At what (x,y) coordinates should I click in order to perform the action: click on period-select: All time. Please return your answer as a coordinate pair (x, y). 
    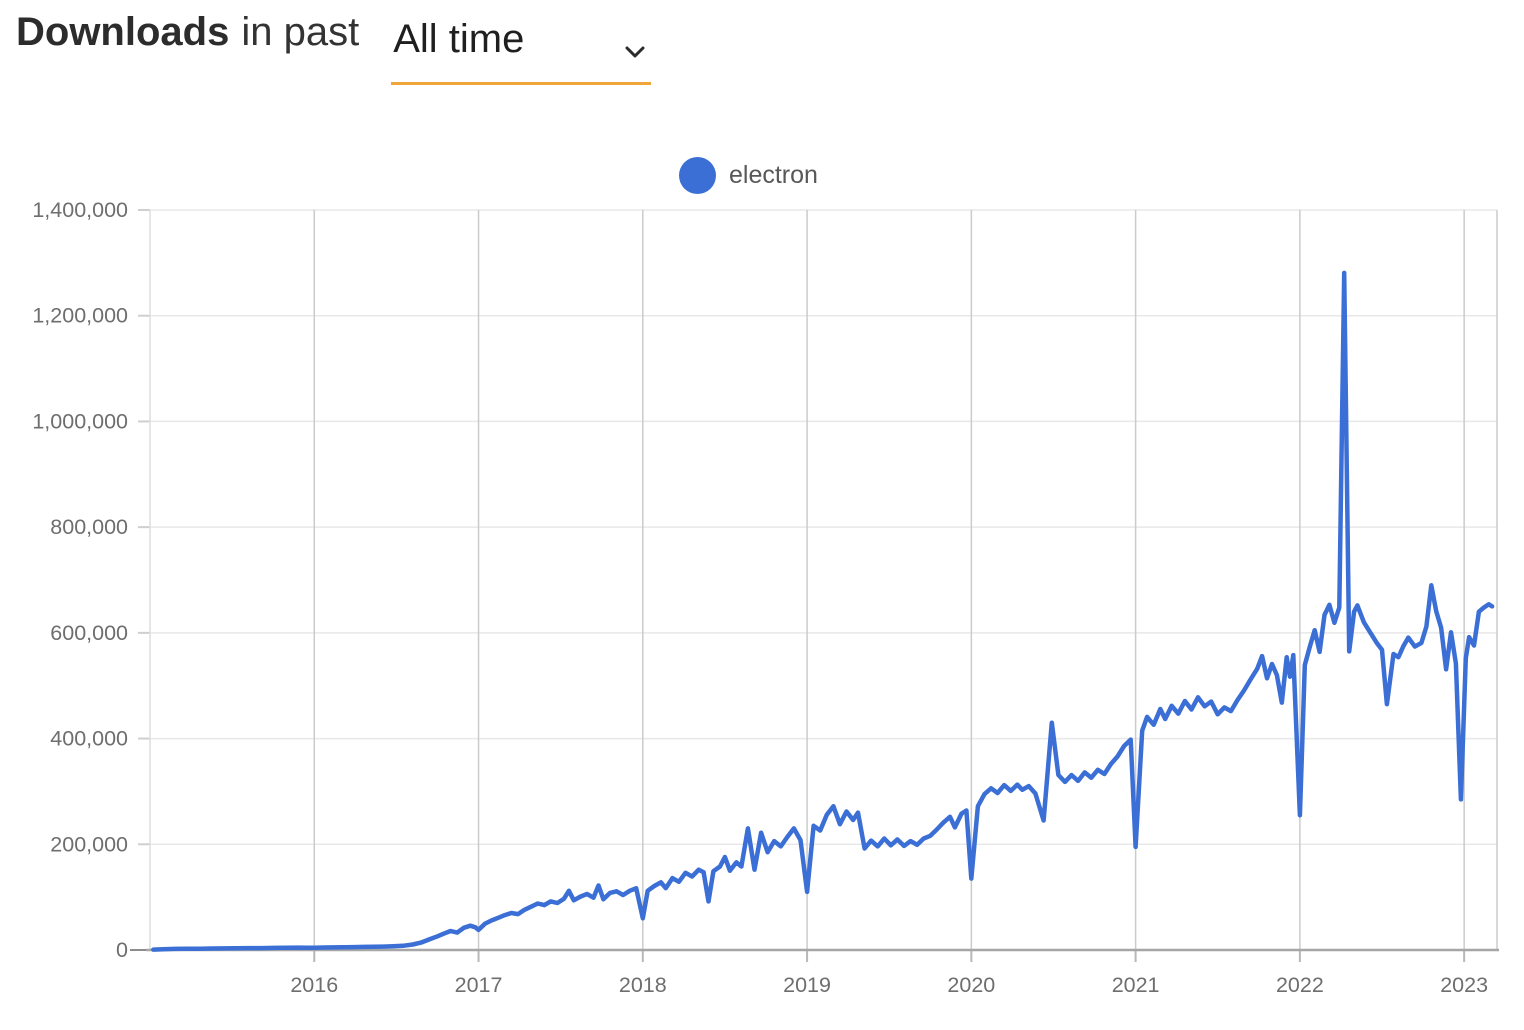
    Looking at the image, I should click on (521, 46).